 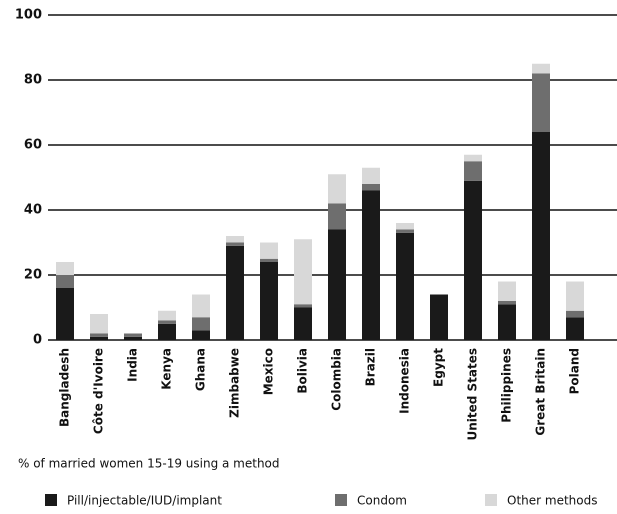 What do you see at coordinates (28, 15) in the screenshot?
I see `y-tick-label: 100` at bounding box center [28, 15].